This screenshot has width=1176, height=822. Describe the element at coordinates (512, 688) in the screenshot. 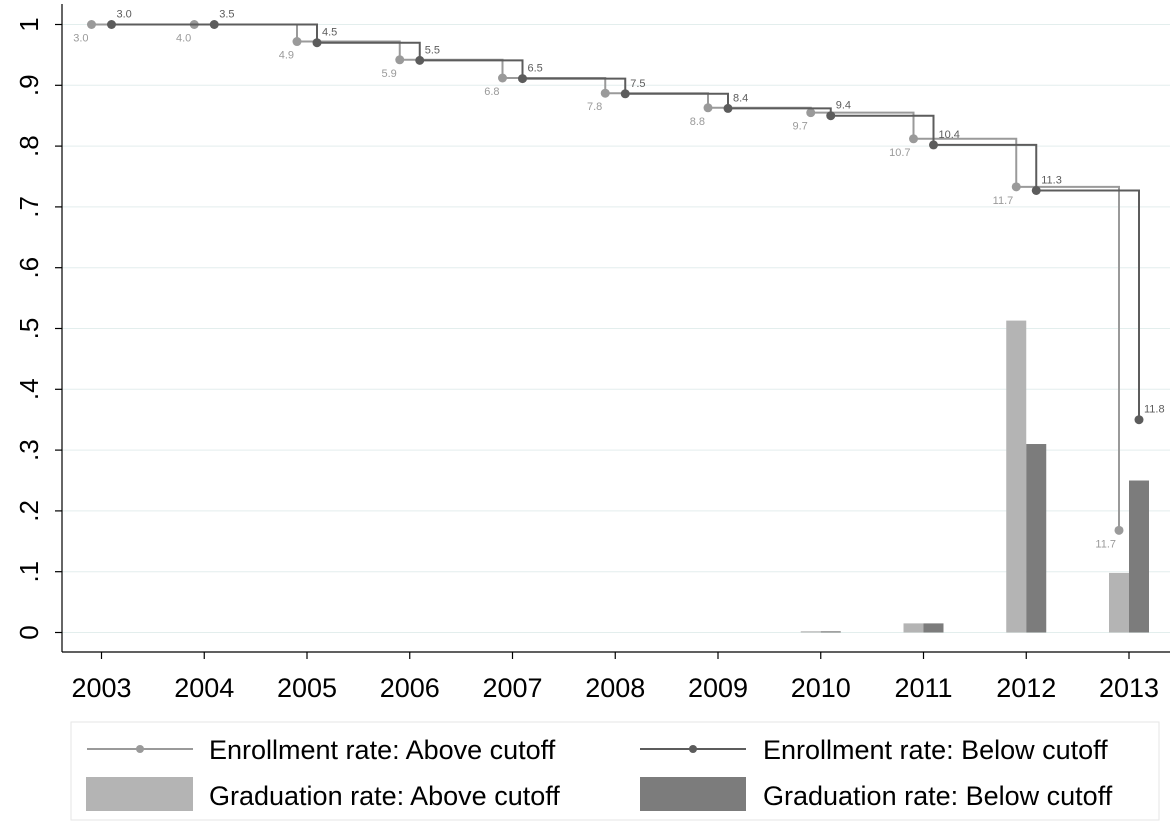

I see `x-tick-label: 2007` at that location.